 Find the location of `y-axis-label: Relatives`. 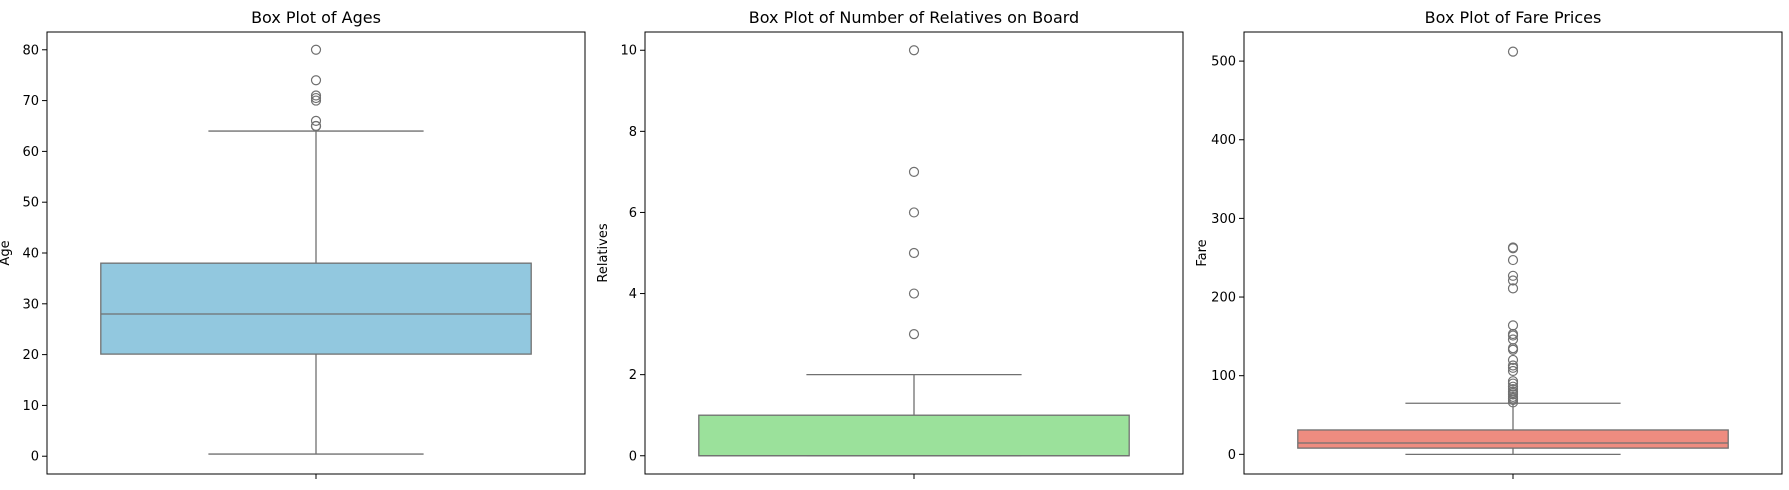

y-axis-label: Relatives is located at coordinates (603, 252).